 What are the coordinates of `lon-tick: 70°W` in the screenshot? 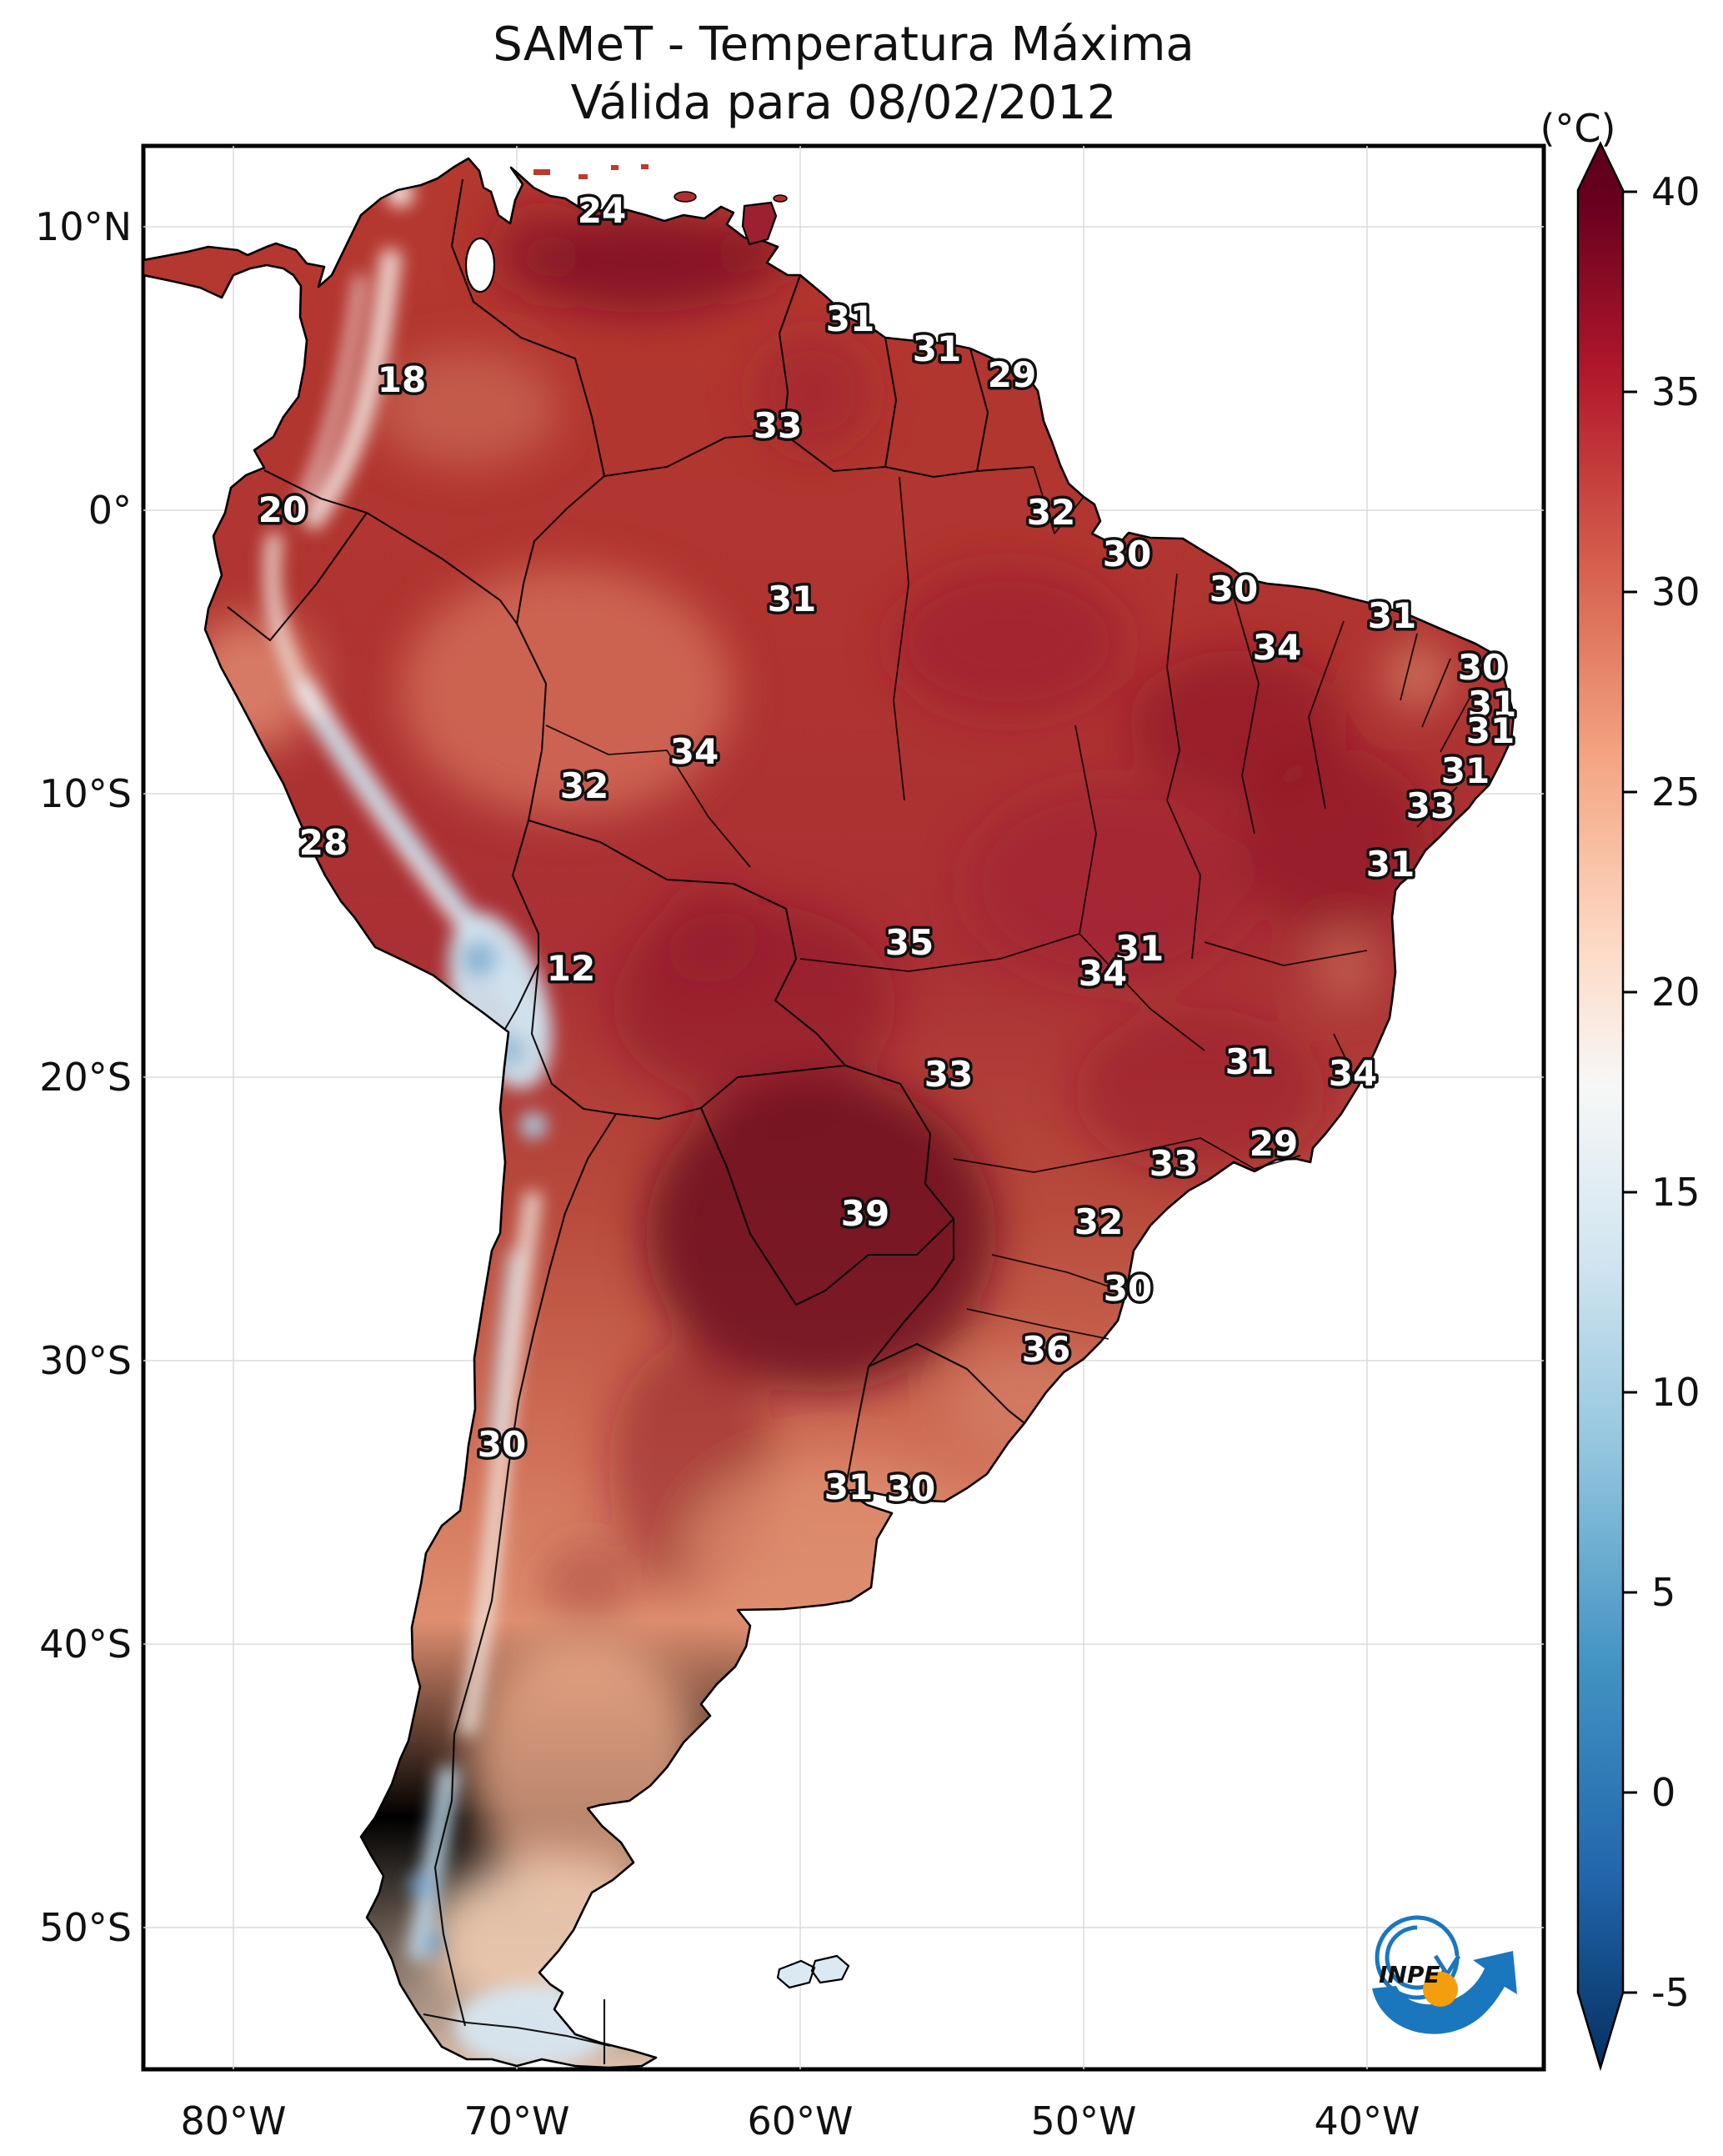 It's located at (516, 2120).